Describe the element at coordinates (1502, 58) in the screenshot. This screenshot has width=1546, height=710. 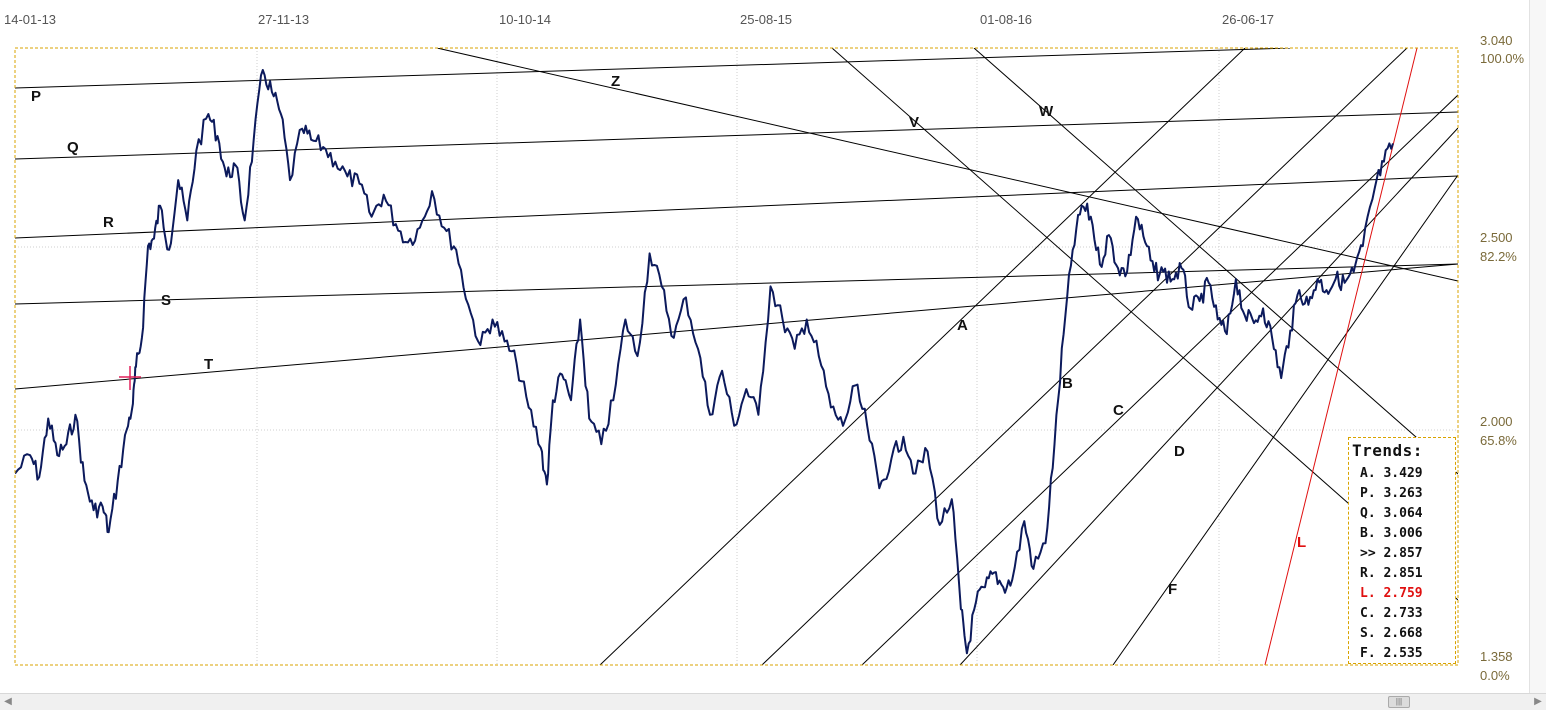
I see `y-percent-label: 100.0%` at that location.